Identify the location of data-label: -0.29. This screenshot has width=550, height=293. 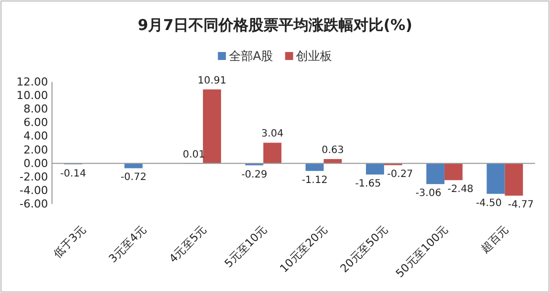
(254, 174).